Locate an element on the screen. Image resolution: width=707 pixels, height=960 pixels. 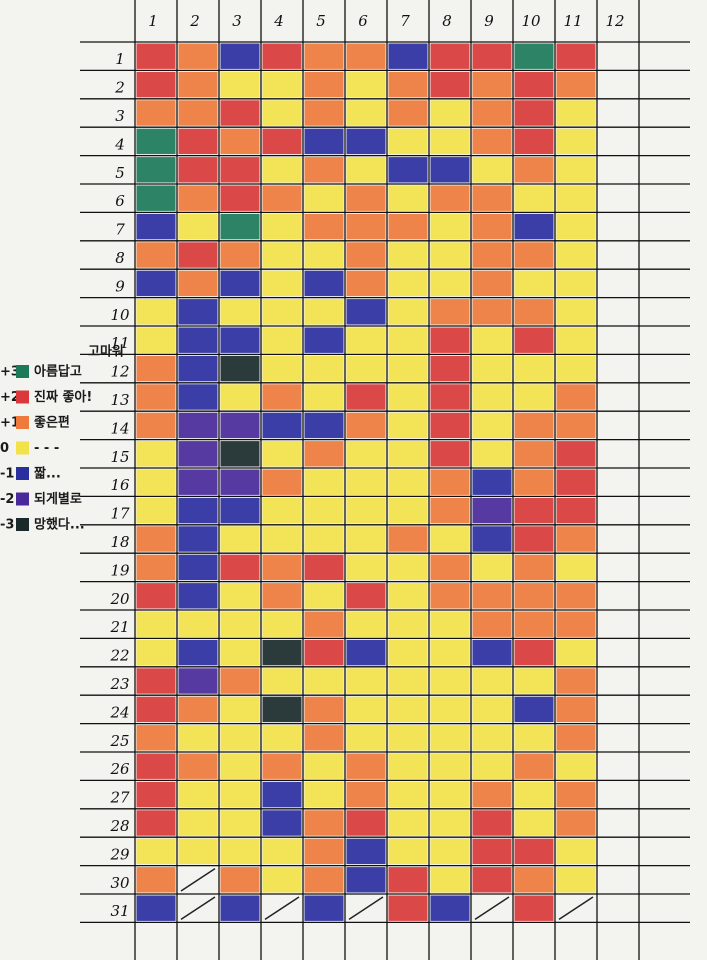
day-label: 21 is located at coordinates (119, 627).